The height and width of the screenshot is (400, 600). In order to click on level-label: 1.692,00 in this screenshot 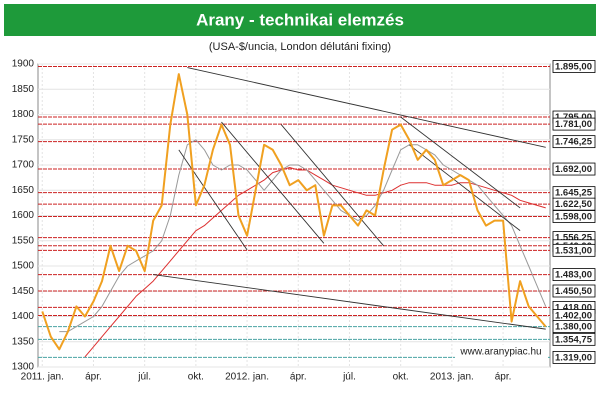, I will do `click(573, 169)`.